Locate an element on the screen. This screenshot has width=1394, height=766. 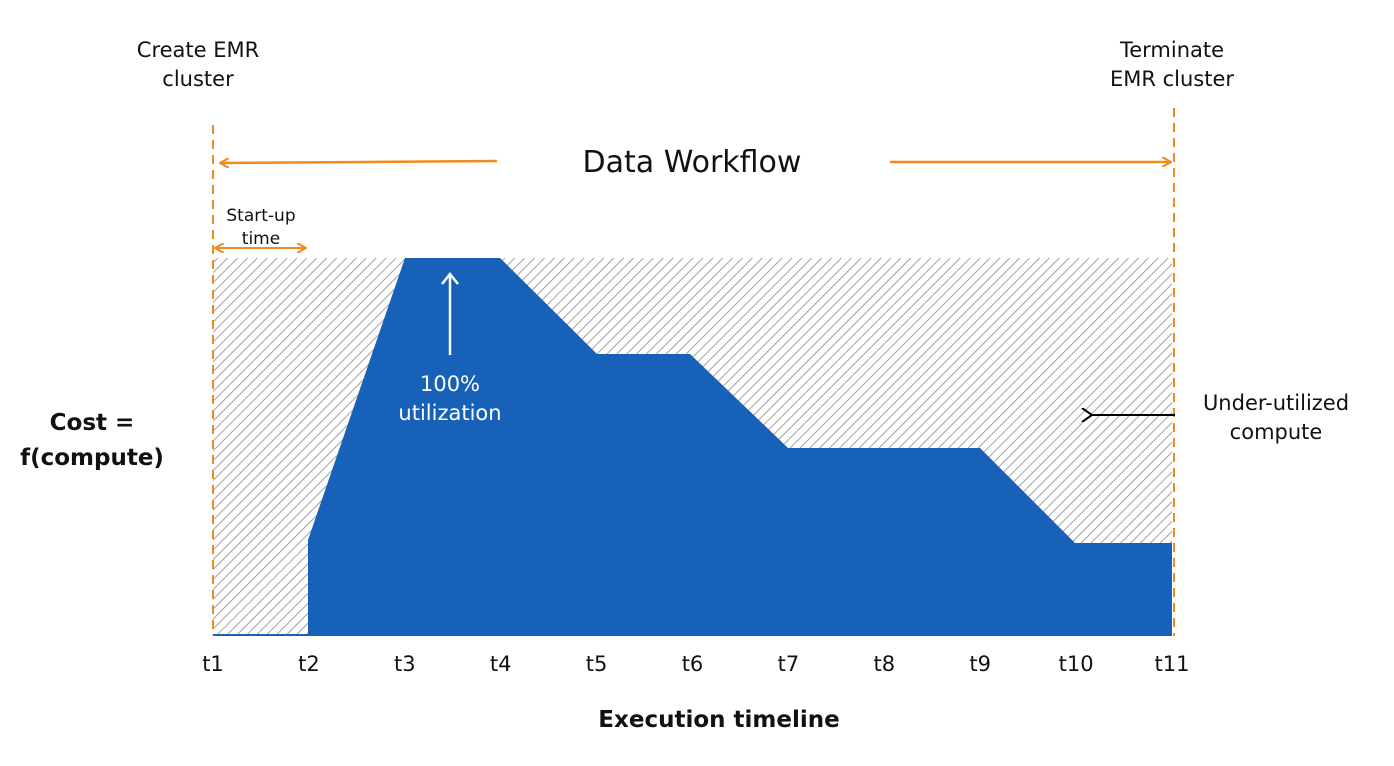
label: compute is located at coordinates (1276, 432).